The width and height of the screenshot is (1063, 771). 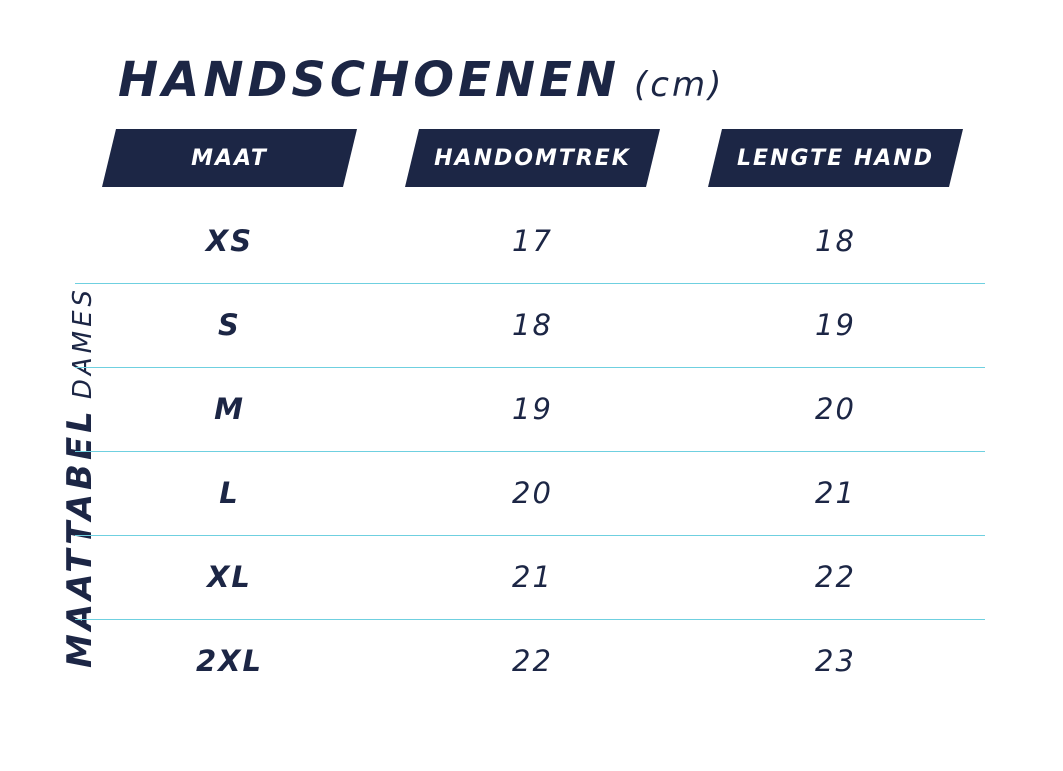 I want to click on circumference-cell: 21, so click(x=532, y=577).